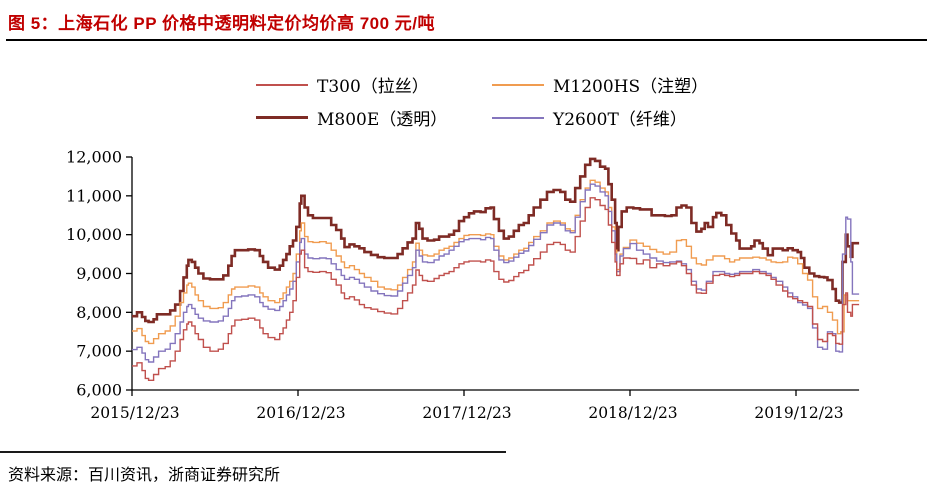 The height and width of the screenshot is (496, 933). I want to click on legend-item: M800E（透明）, so click(351, 117).